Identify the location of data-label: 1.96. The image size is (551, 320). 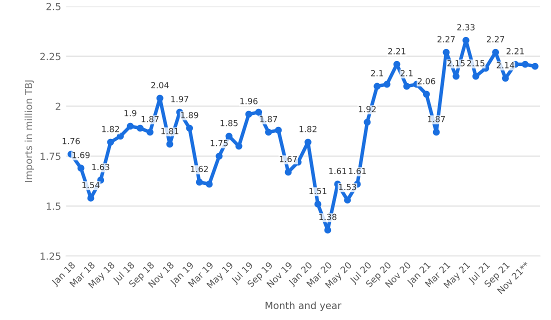
(249, 101).